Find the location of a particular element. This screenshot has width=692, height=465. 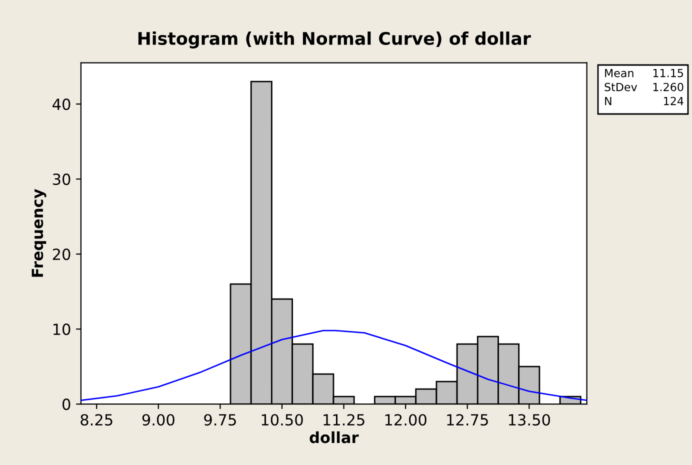

y-axis-title: Frequency is located at coordinates (39, 232).